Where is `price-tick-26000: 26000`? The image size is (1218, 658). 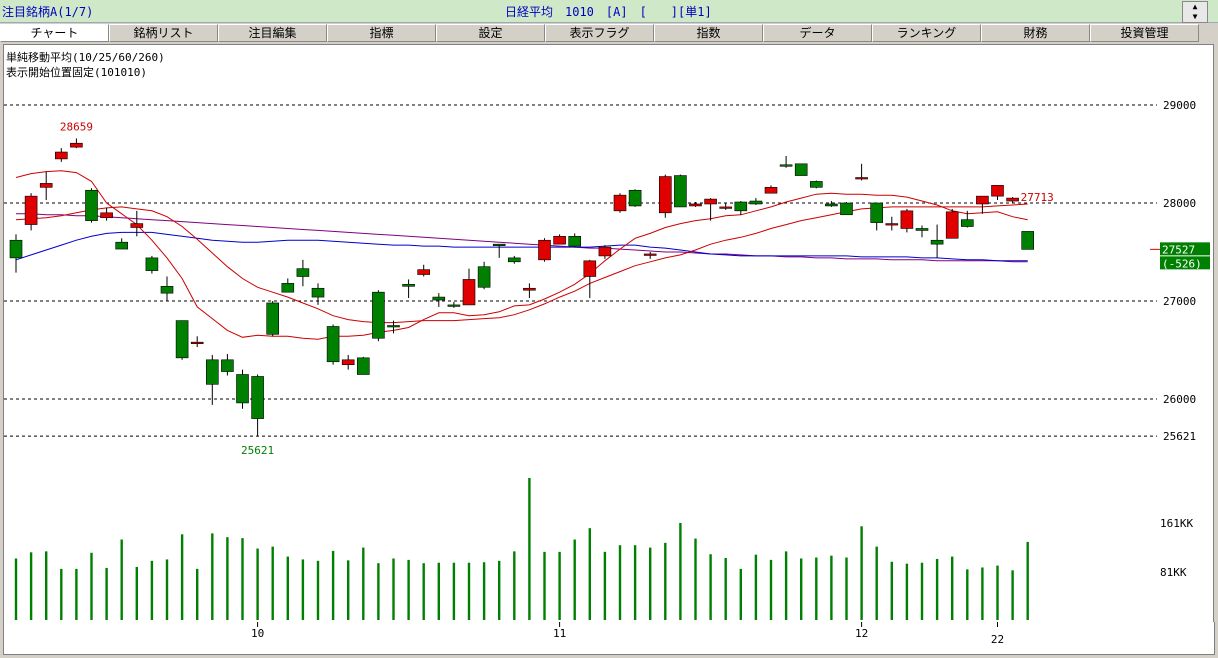
price-tick-26000: 26000 is located at coordinates (1179, 399).